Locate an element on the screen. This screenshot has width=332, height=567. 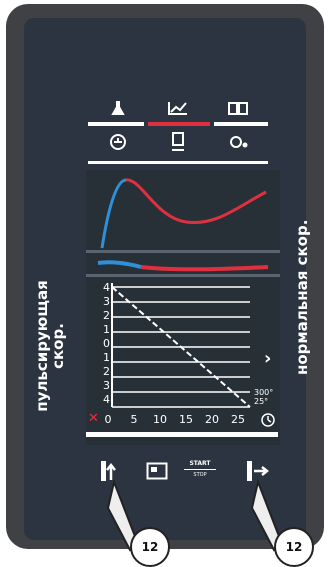
y-tick-label: 0 is located at coordinates (106, 343).